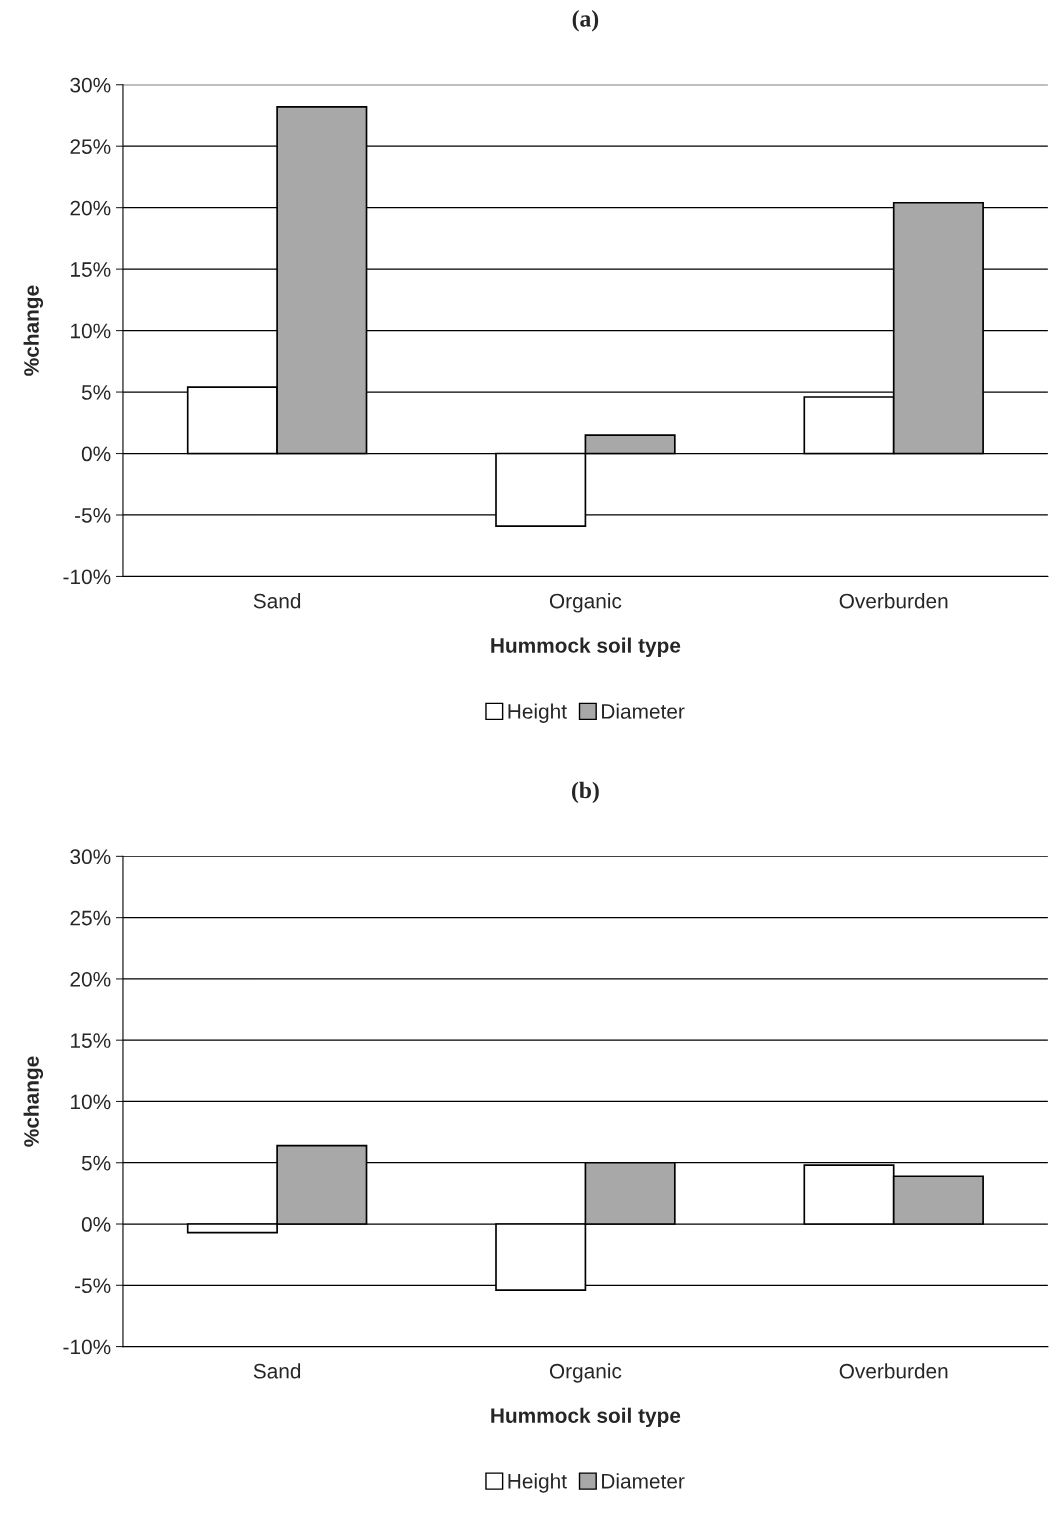 This screenshot has height=1513, width=1051. Describe the element at coordinates (585, 792) in the screenshot. I see `chart-title: (b)` at that location.